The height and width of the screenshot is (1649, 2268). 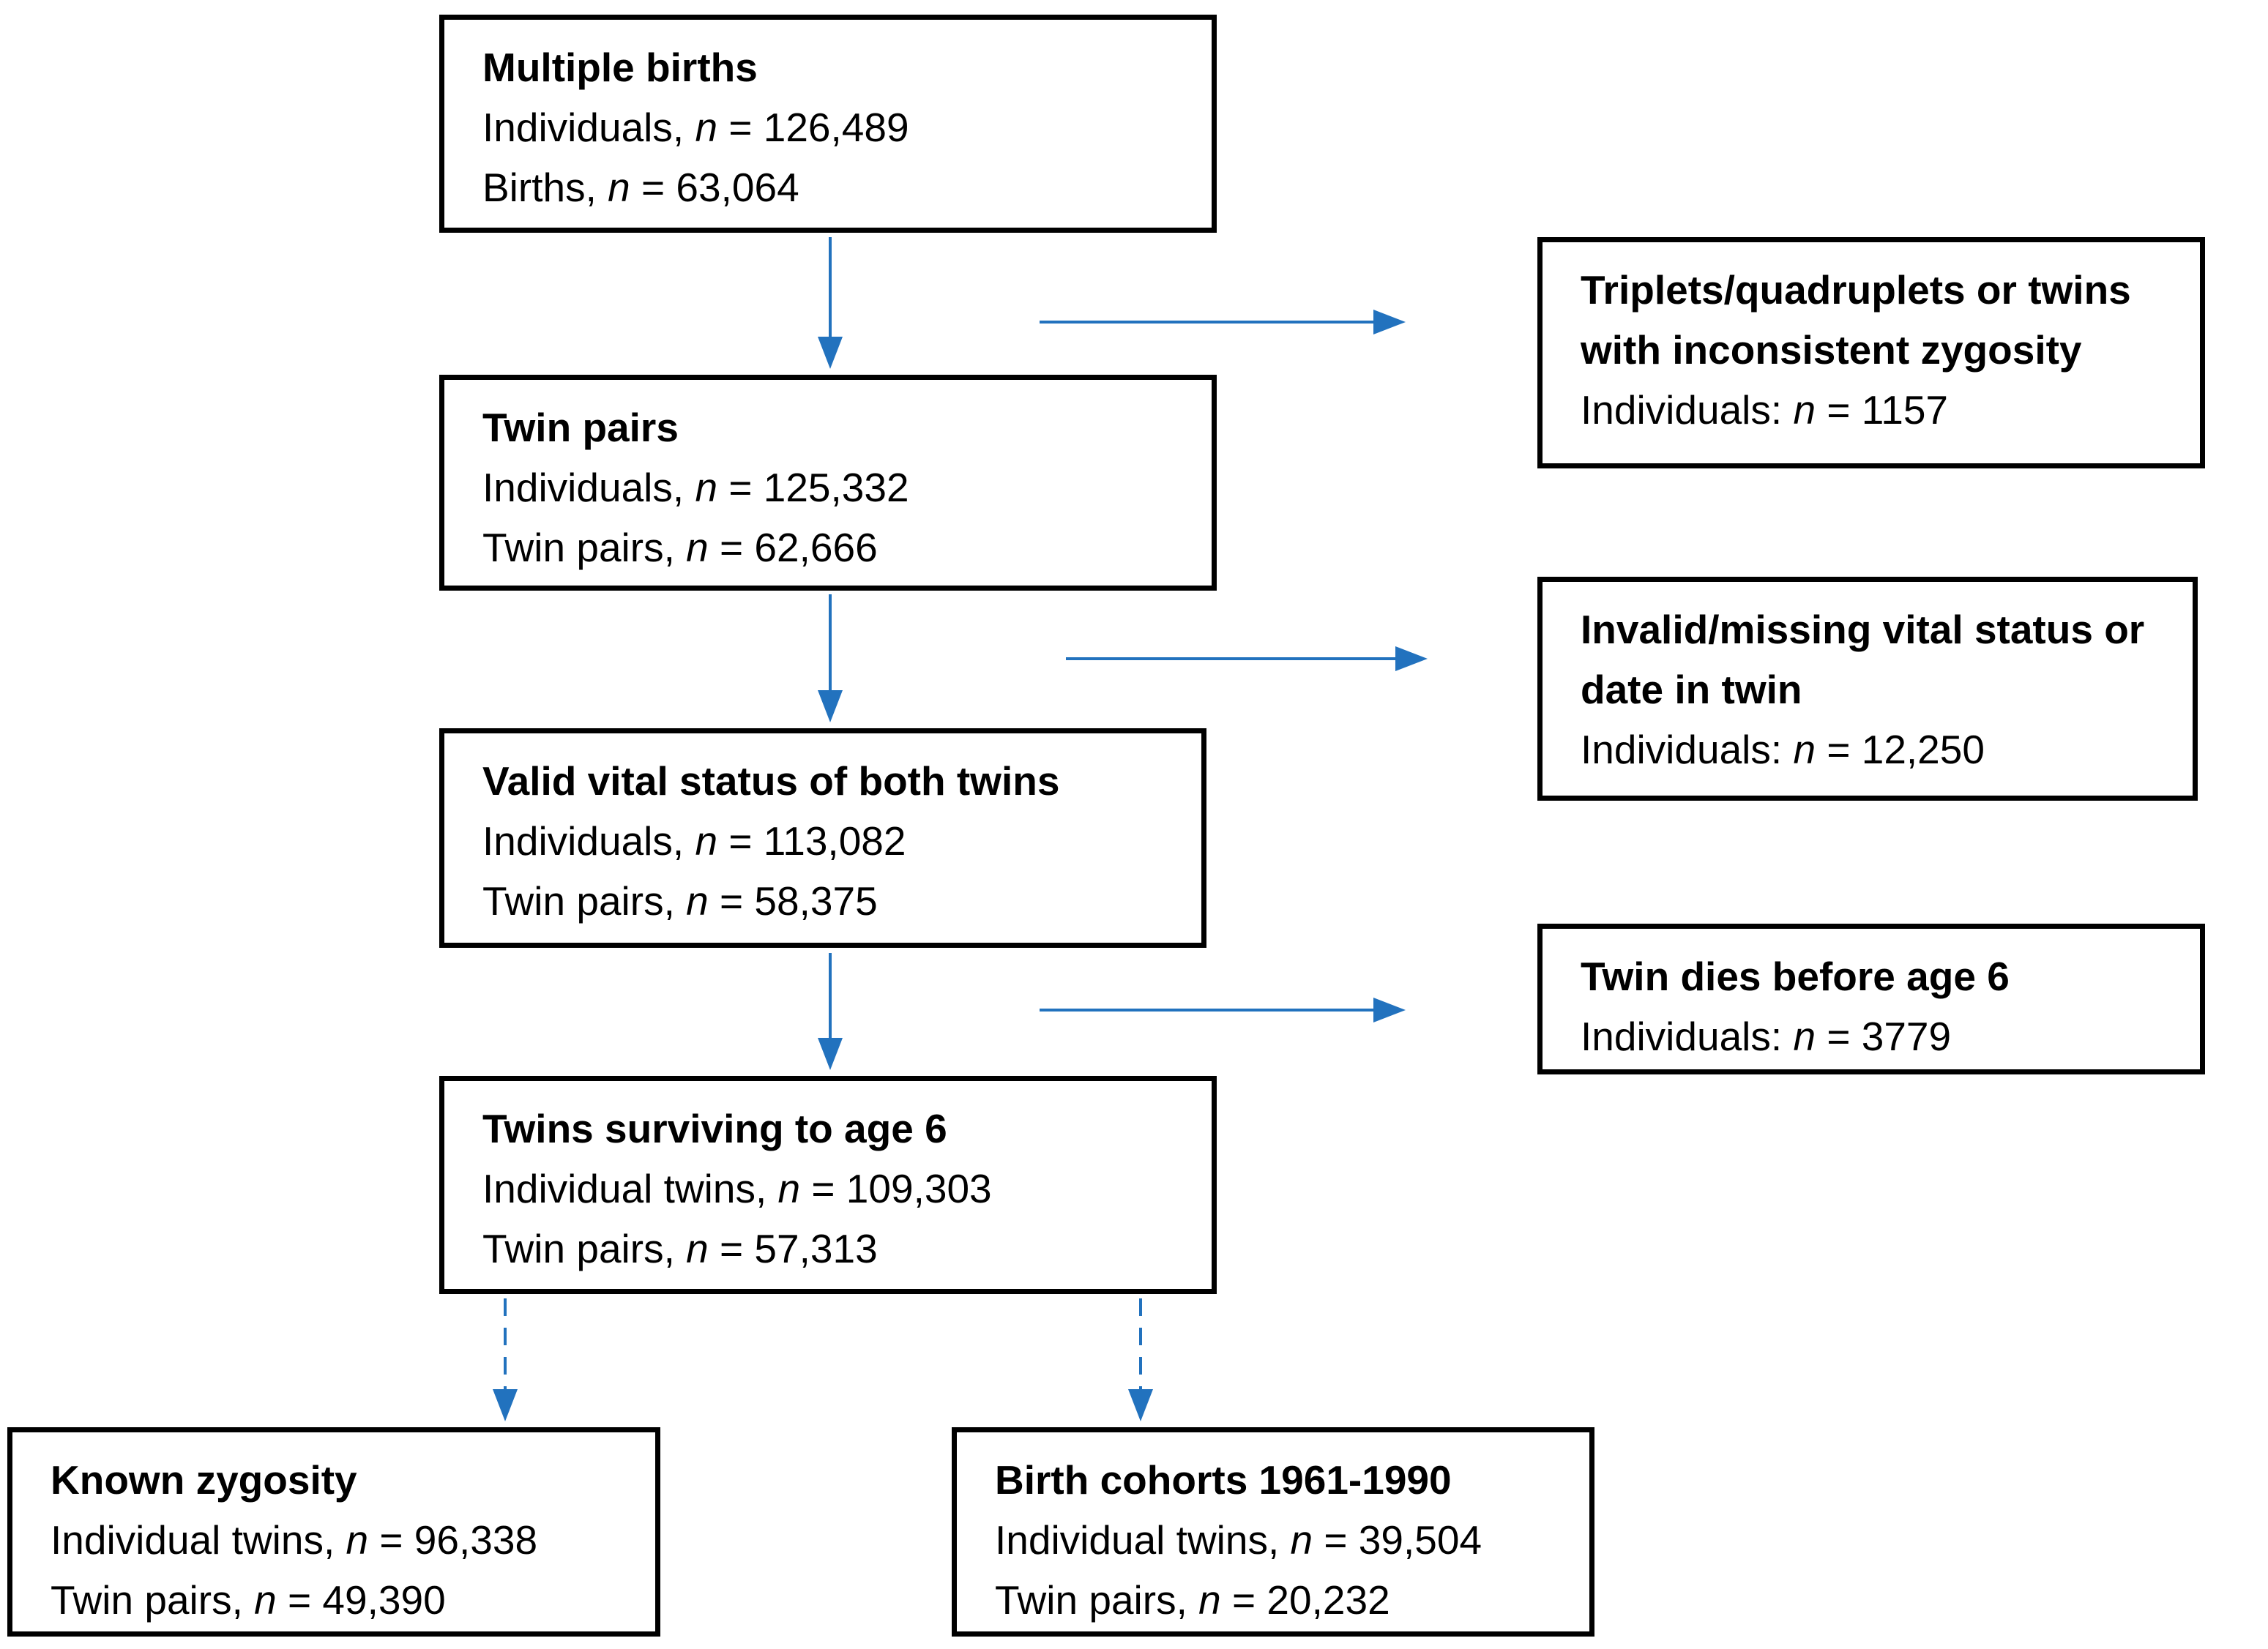 What do you see at coordinates (840, 187) in the screenshot?
I see `stat-line: Births, n = 63,064` at bounding box center [840, 187].